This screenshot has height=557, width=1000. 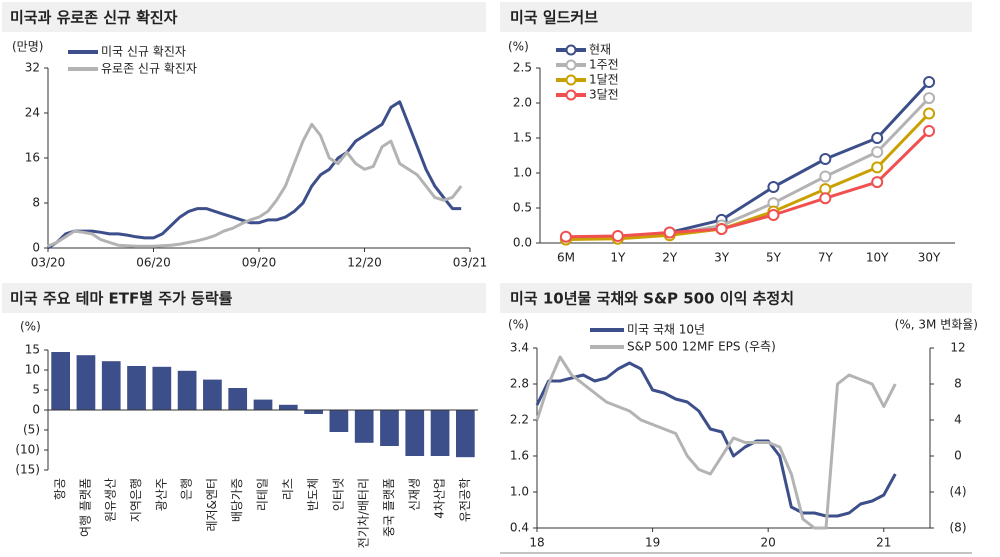 I want to click on x-tick-label: 광산주, so click(x=161, y=494).